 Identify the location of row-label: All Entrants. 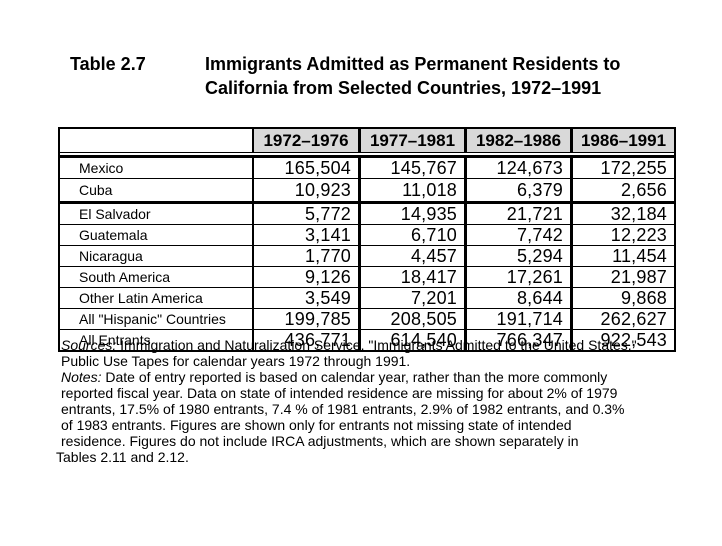
(157, 340).